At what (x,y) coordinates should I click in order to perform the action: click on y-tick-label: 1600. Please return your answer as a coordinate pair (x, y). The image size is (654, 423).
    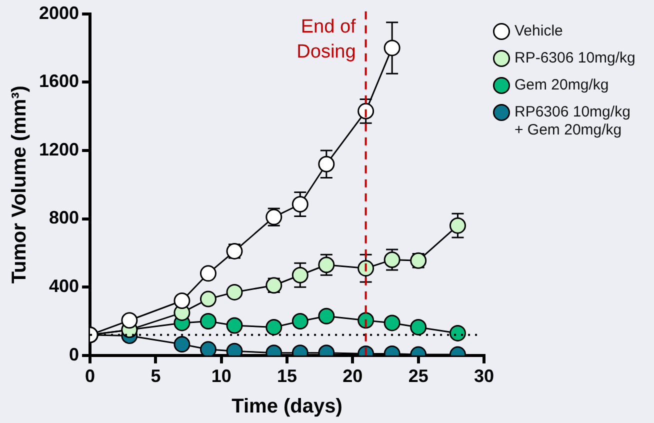
    Looking at the image, I should click on (59, 81).